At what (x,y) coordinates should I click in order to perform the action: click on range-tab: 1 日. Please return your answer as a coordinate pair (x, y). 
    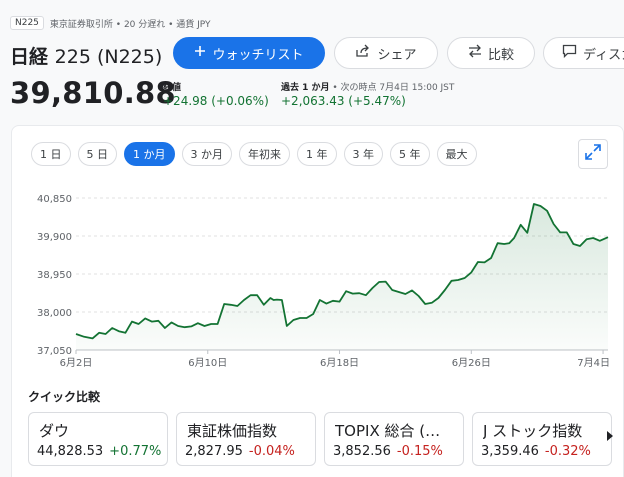
    Looking at the image, I should click on (51, 154).